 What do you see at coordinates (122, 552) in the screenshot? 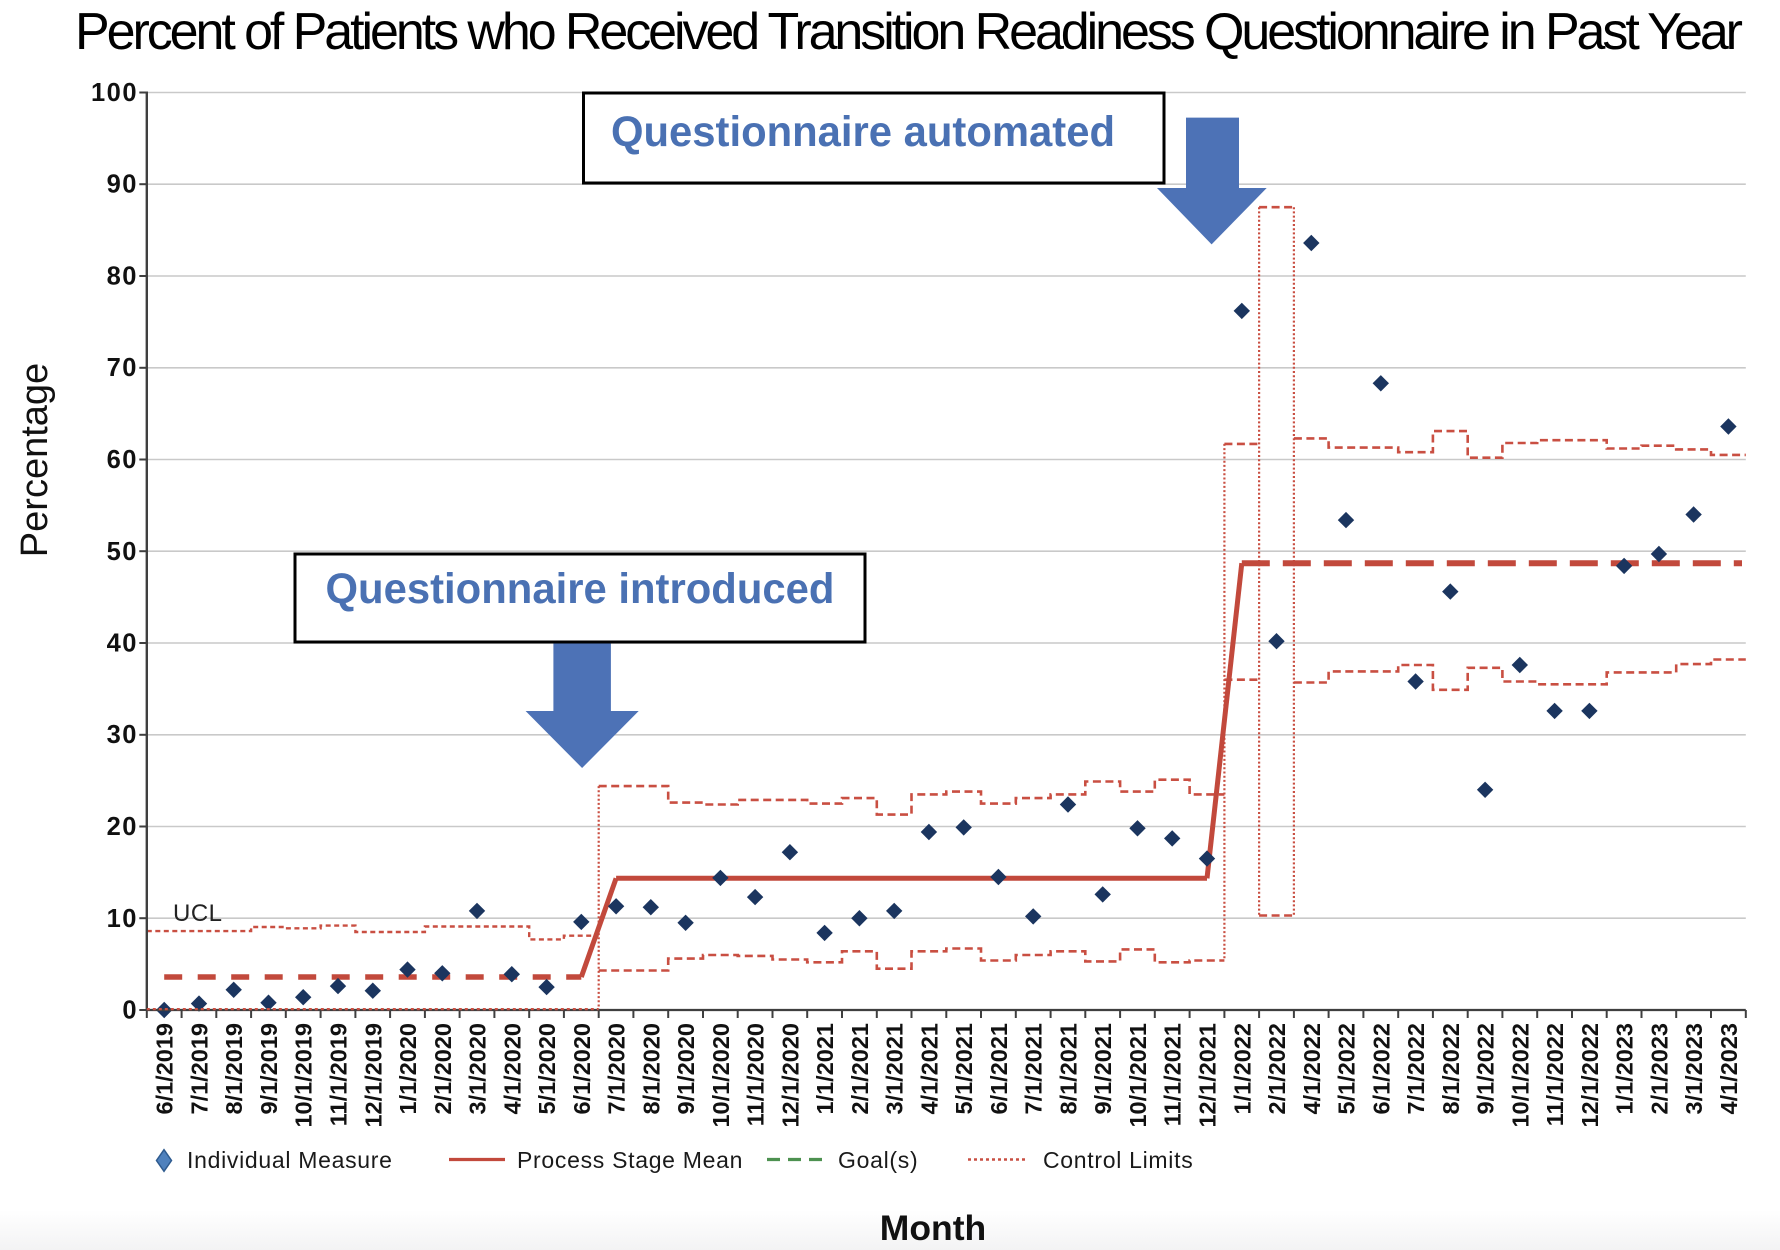
I see `svg-text: 50` at bounding box center [122, 552].